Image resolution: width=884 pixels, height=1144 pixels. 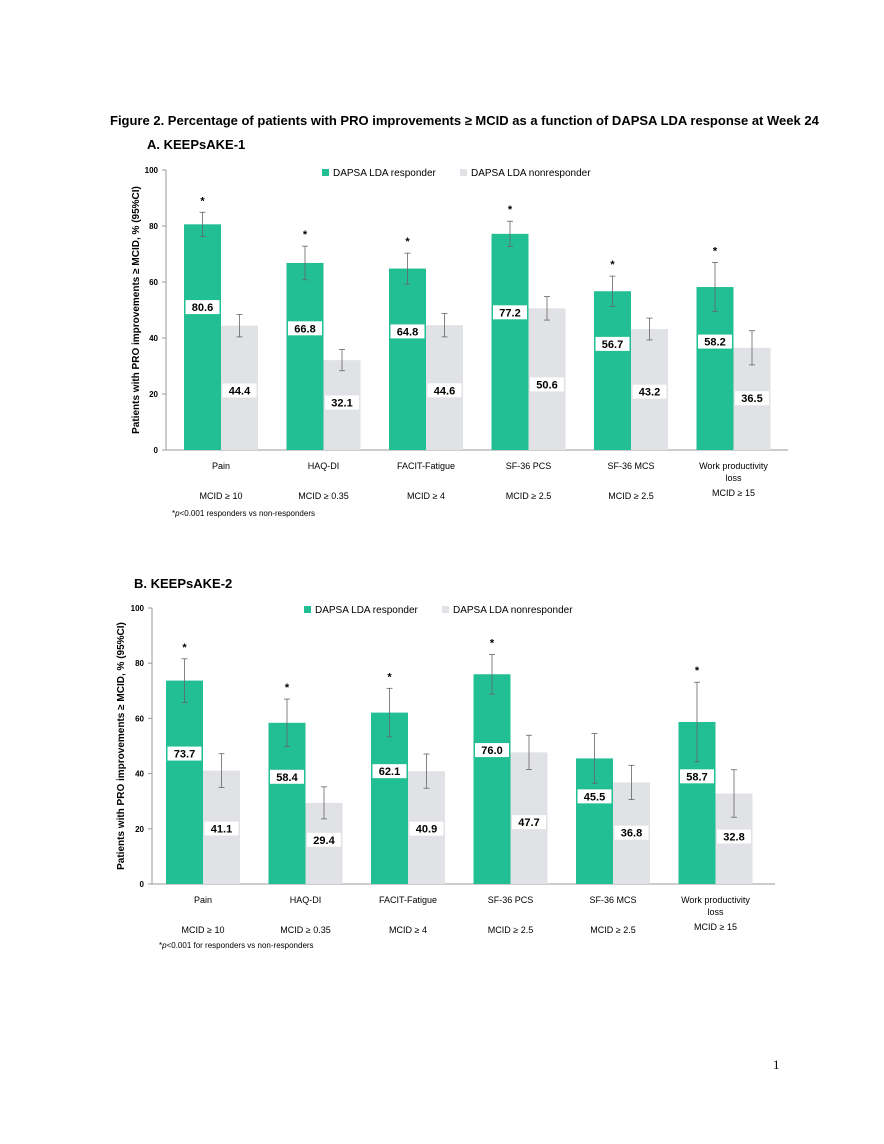 I want to click on data-label: 32.1, so click(x=341, y=404).